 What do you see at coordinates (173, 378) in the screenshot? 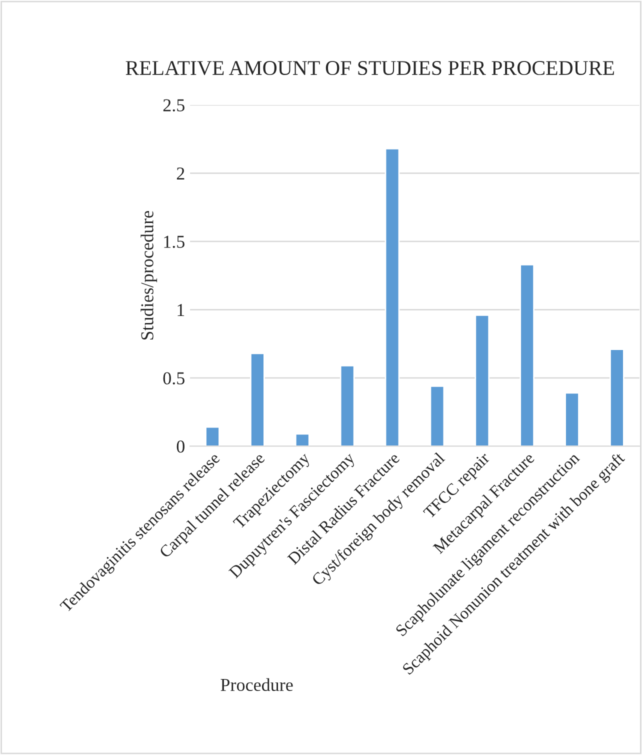
I see `y-tick-label: 0.5` at bounding box center [173, 378].